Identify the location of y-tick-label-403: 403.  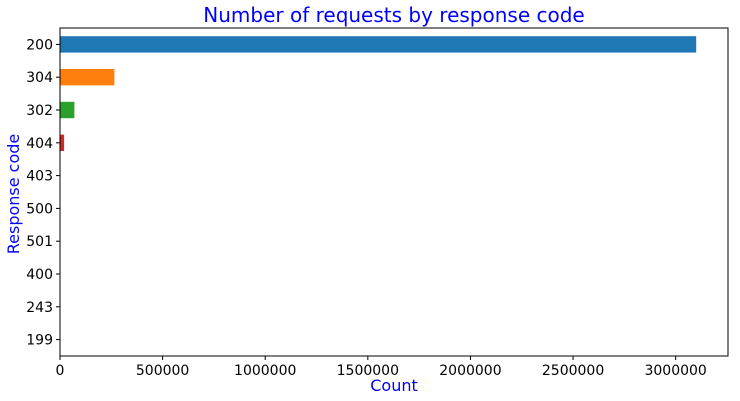
(39, 177).